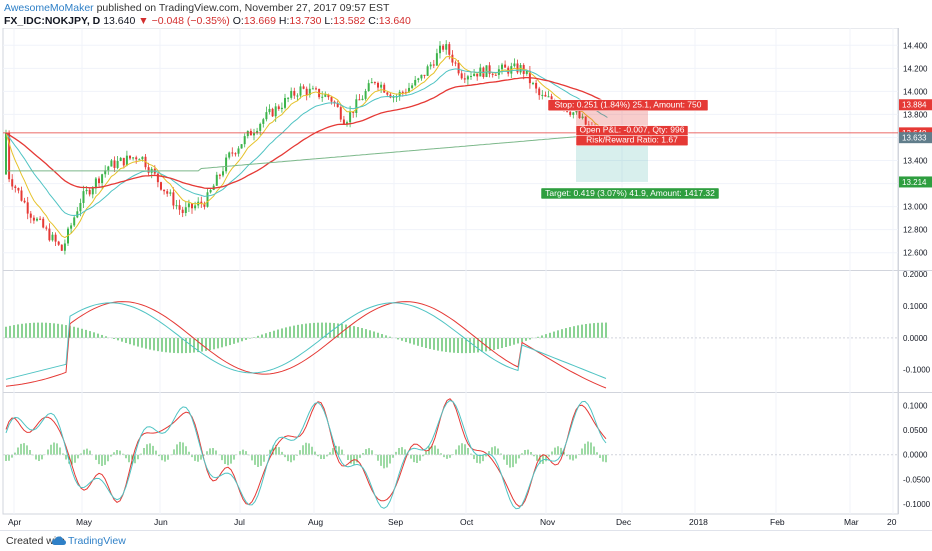  I want to click on price-tag-bg, so click(915, 138).